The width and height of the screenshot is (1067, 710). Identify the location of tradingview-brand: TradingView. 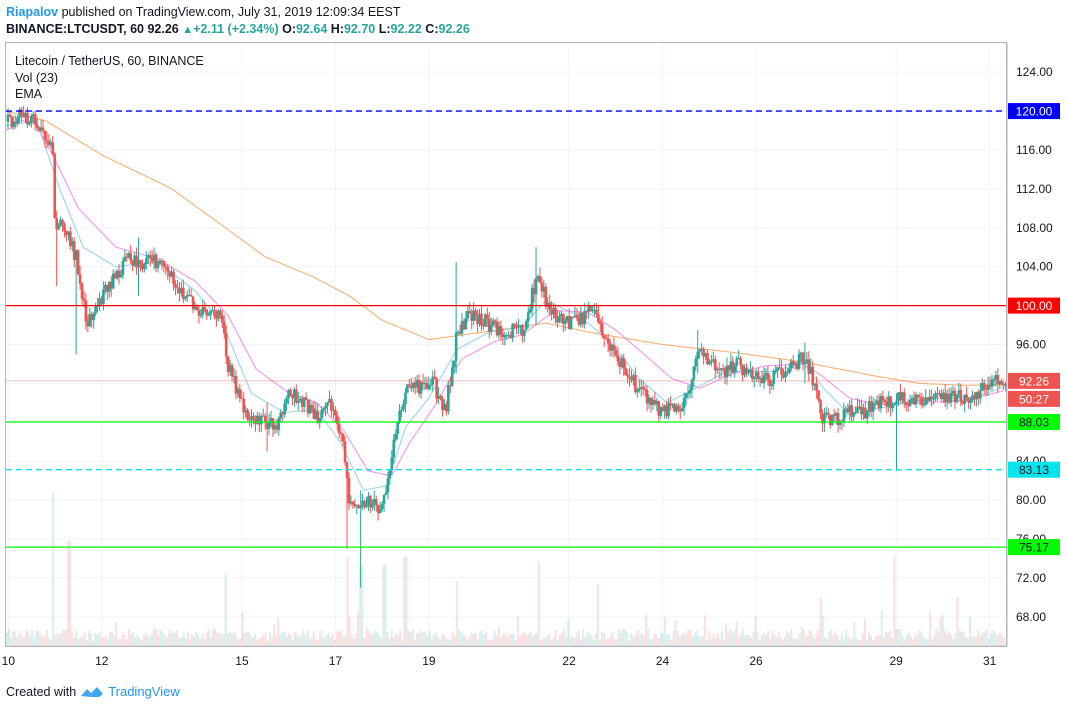
(144, 691).